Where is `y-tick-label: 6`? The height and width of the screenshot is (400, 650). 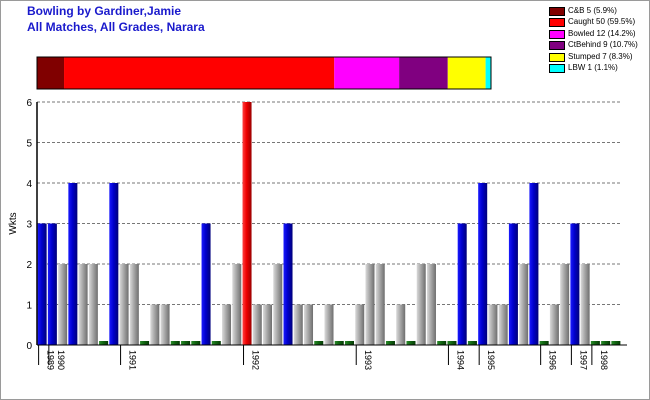 y-tick-label: 6 is located at coordinates (29, 103).